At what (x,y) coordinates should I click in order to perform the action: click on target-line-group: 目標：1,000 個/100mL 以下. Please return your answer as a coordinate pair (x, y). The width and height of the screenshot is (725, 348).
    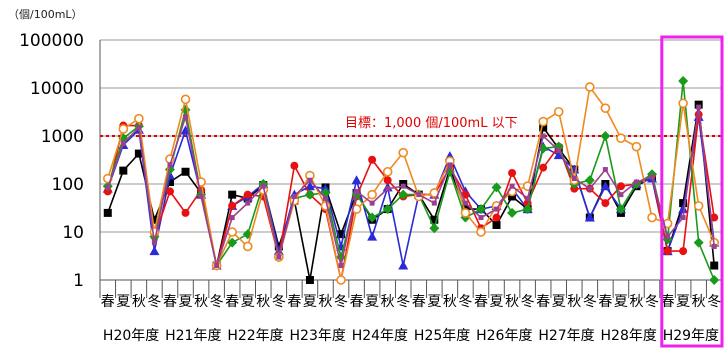
    Looking at the image, I should click on (411, 126).